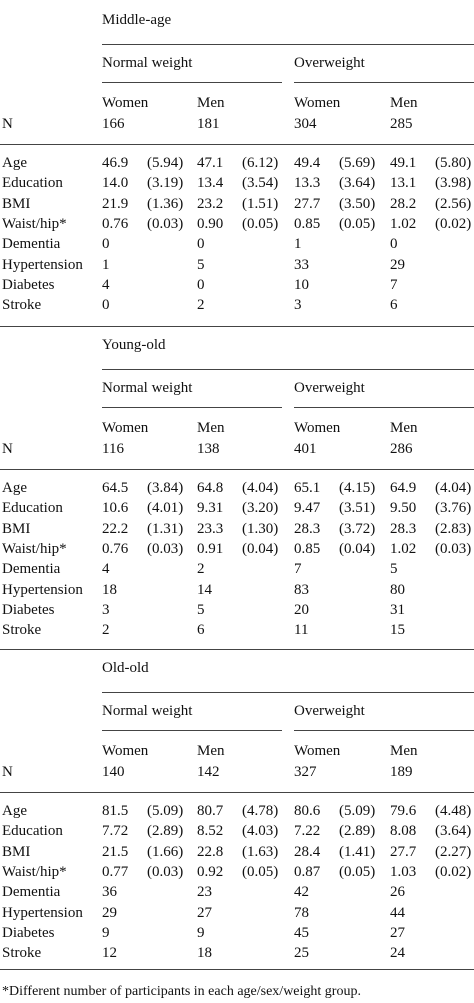  Describe the element at coordinates (301, 630) in the screenshot. I see `cell-value: 11` at that location.